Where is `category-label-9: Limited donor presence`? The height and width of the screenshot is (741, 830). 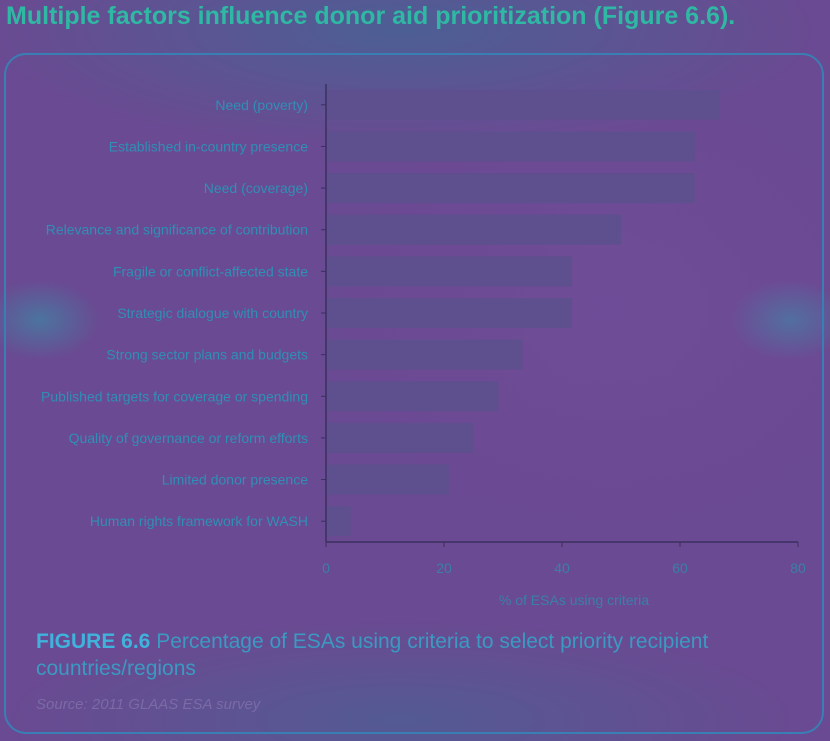 category-label-9: Limited donor presence is located at coordinates (235, 480).